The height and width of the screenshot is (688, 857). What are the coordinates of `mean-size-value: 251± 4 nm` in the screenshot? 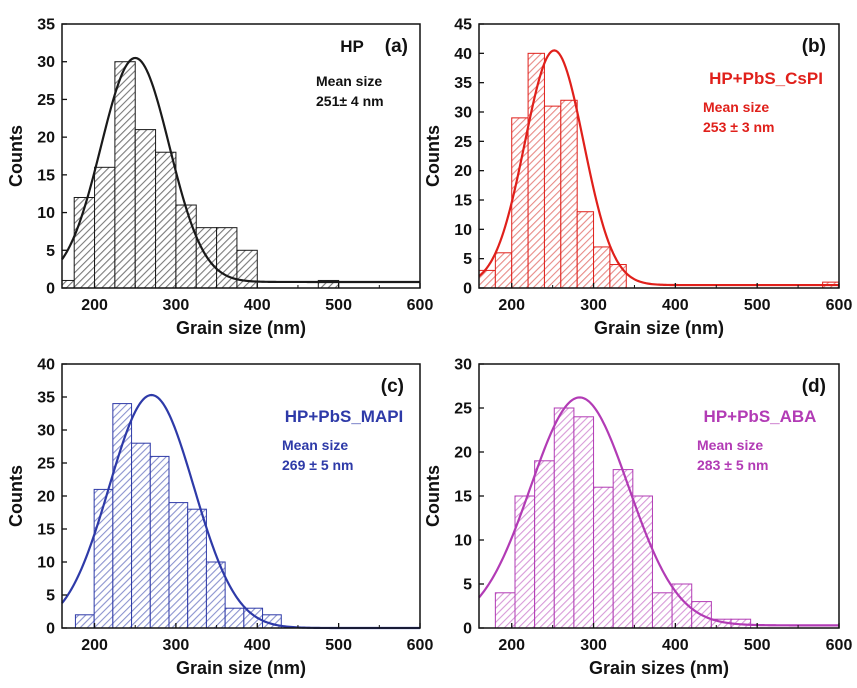 It's located at (350, 101).